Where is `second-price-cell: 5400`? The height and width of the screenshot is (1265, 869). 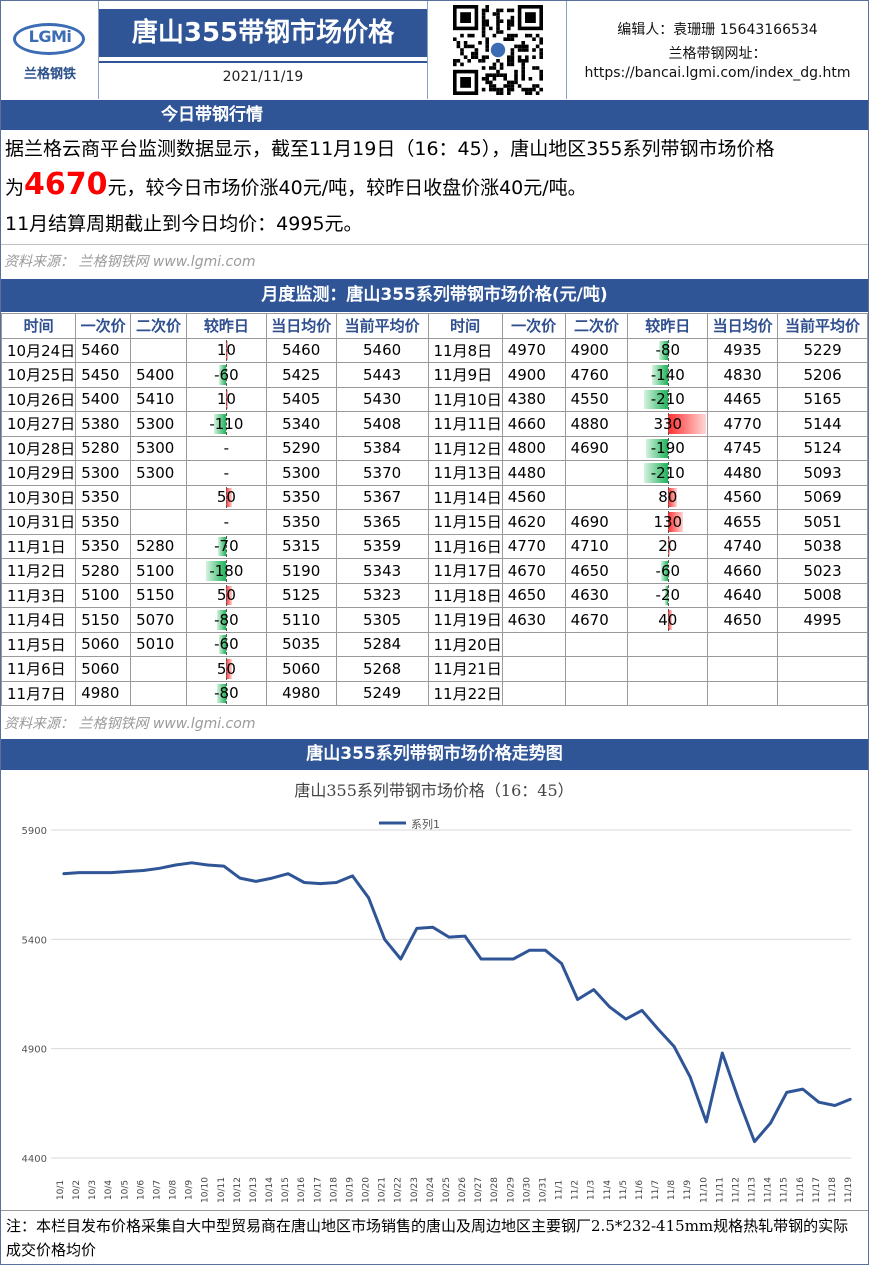 second-price-cell: 5400 is located at coordinates (159, 375).